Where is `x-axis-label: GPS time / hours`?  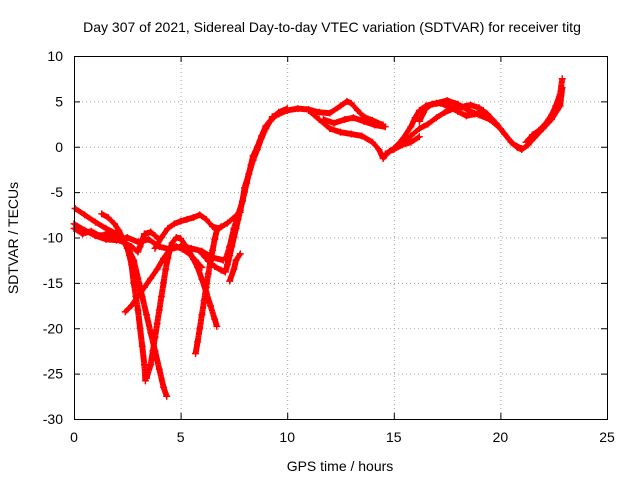
x-axis-label: GPS time / hours is located at coordinates (340, 466).